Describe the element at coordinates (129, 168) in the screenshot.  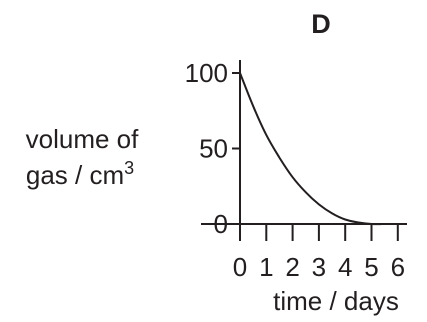
I see `y-axis-title-superscript: 3` at that location.